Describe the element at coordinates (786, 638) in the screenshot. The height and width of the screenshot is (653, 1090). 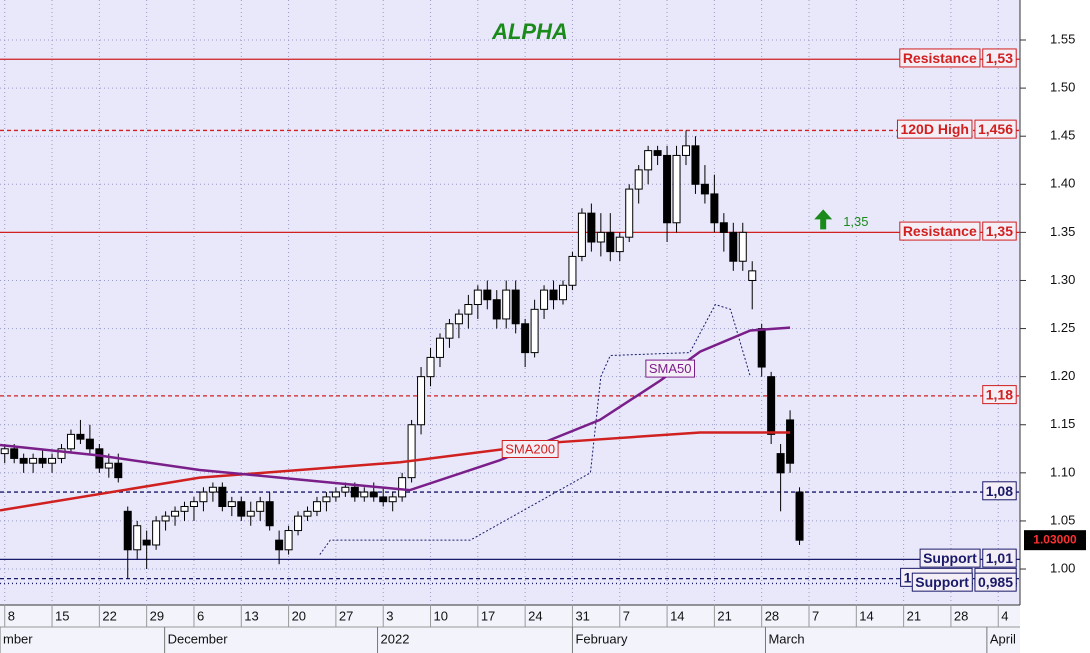
I see `month-label: March` at that location.